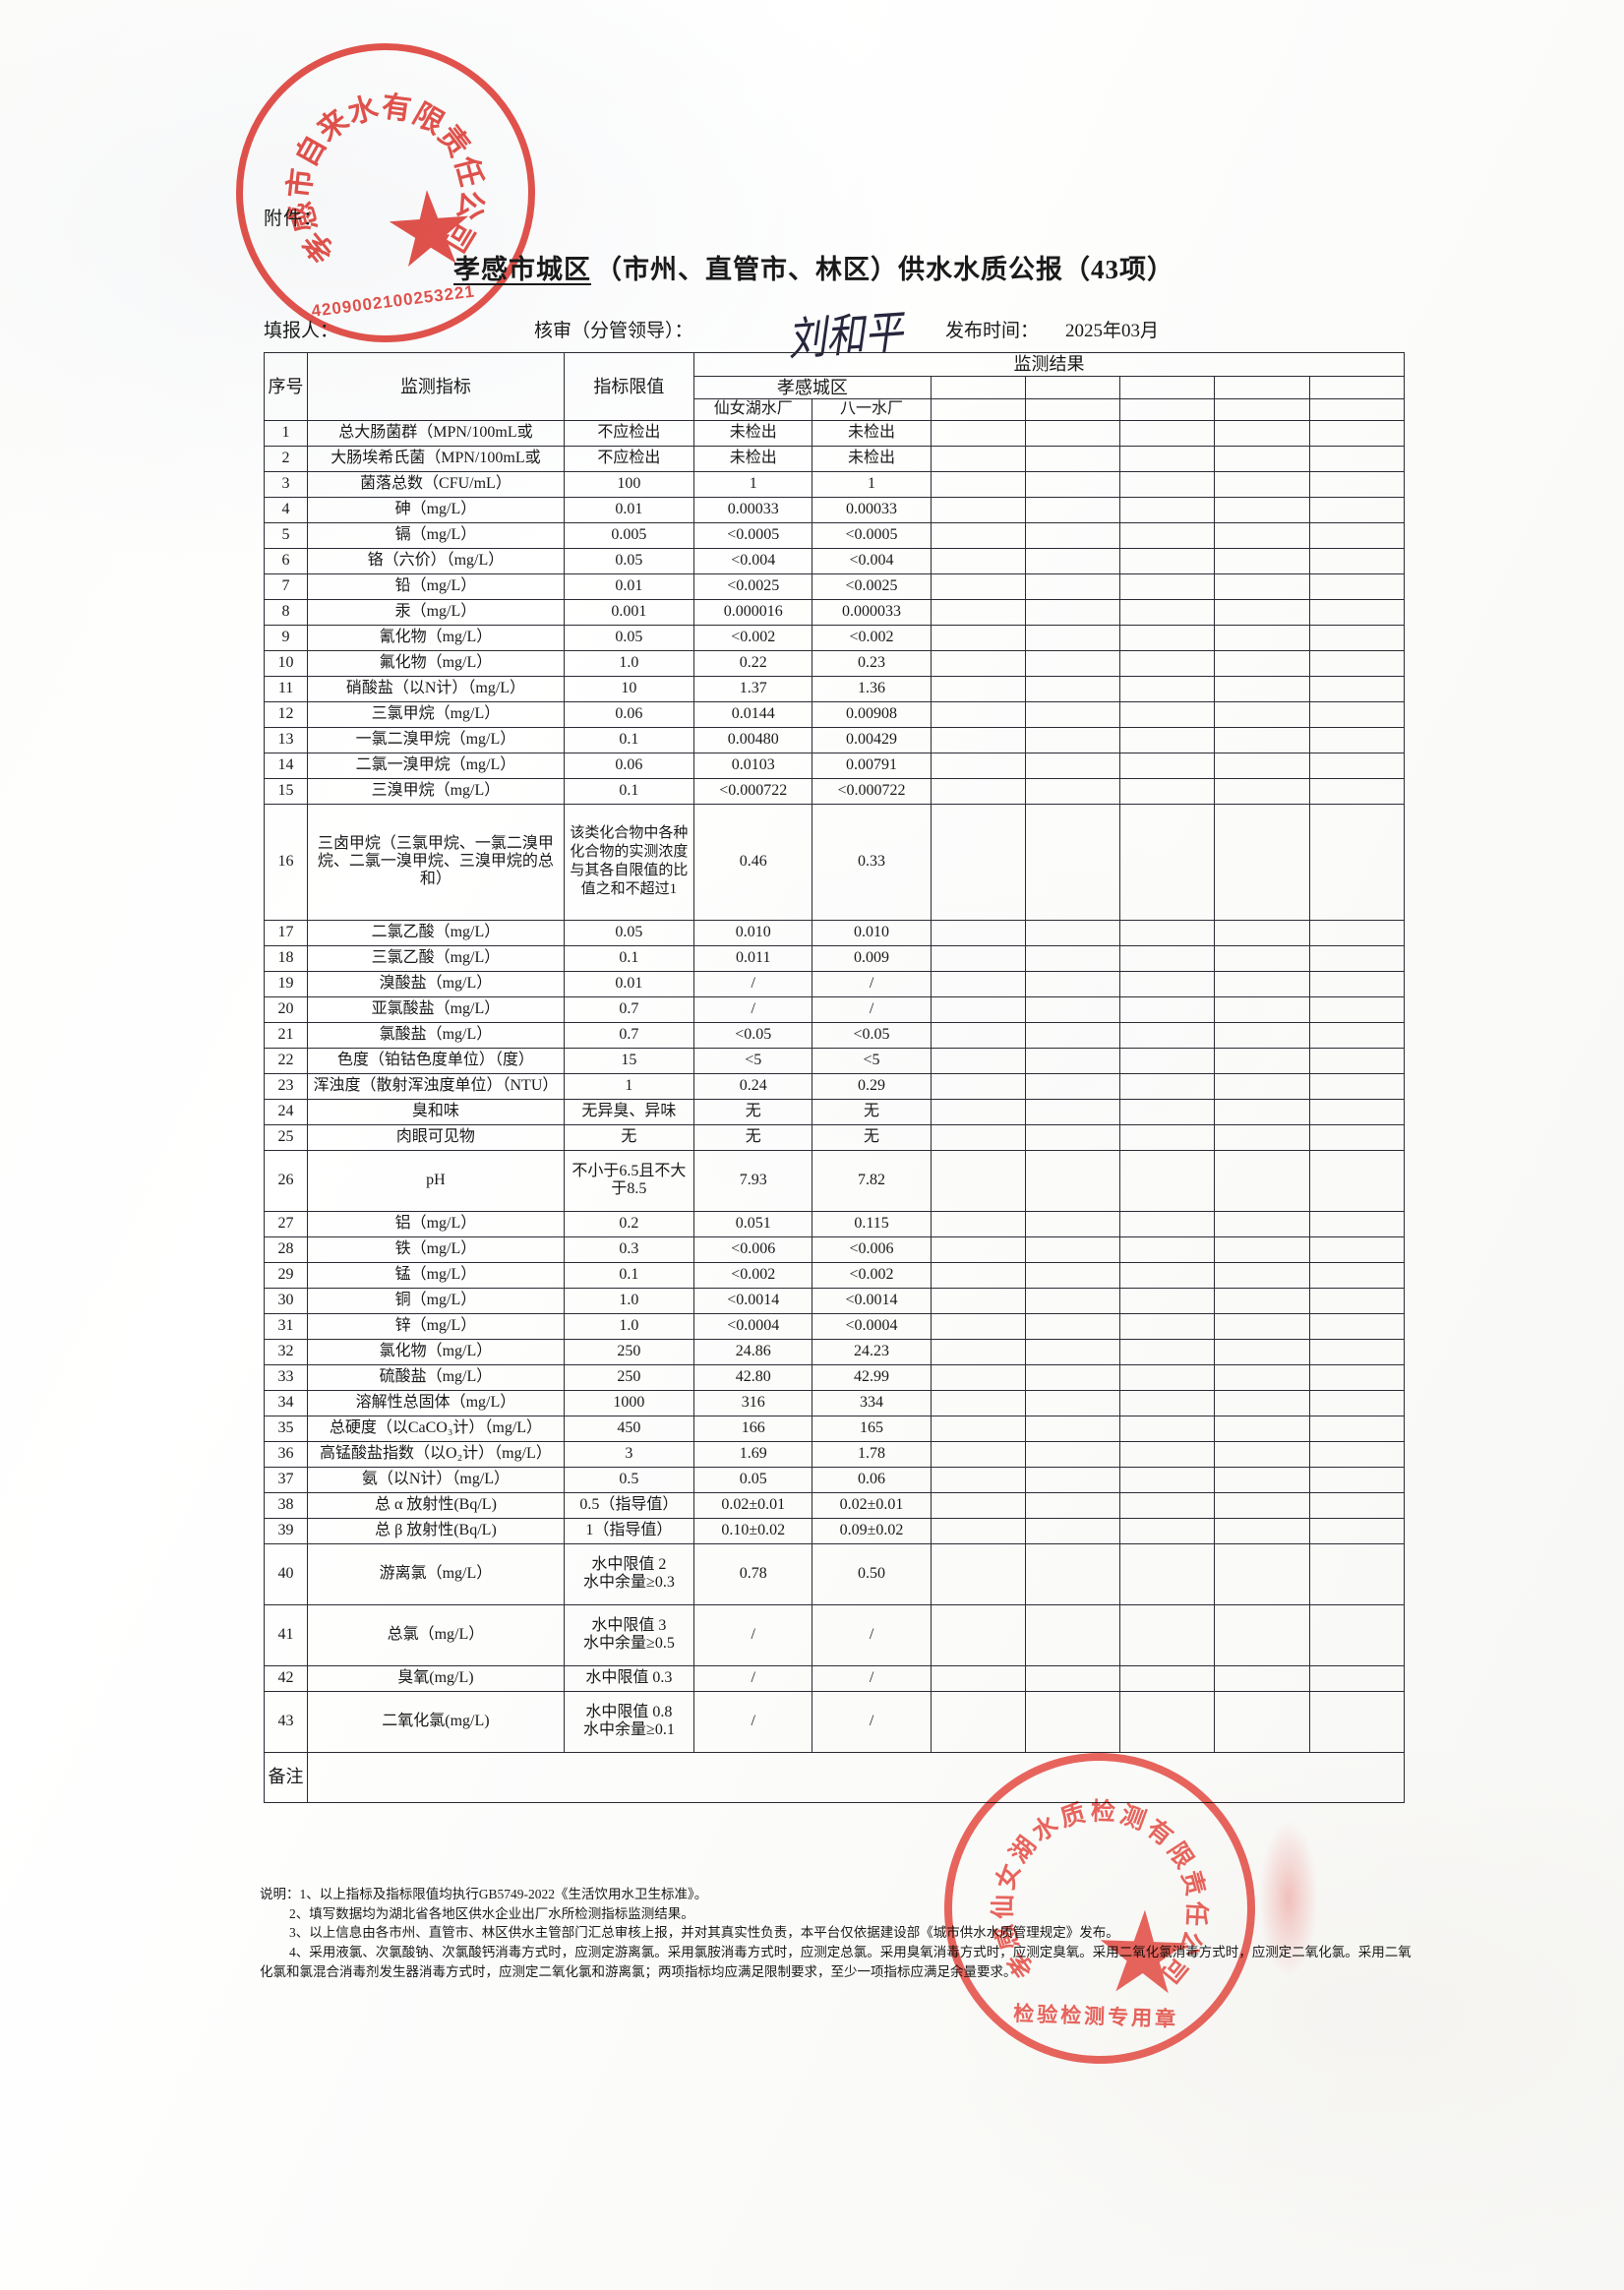  What do you see at coordinates (872, 612) in the screenshot?
I see `result-plant-2: 0.000033` at bounding box center [872, 612].